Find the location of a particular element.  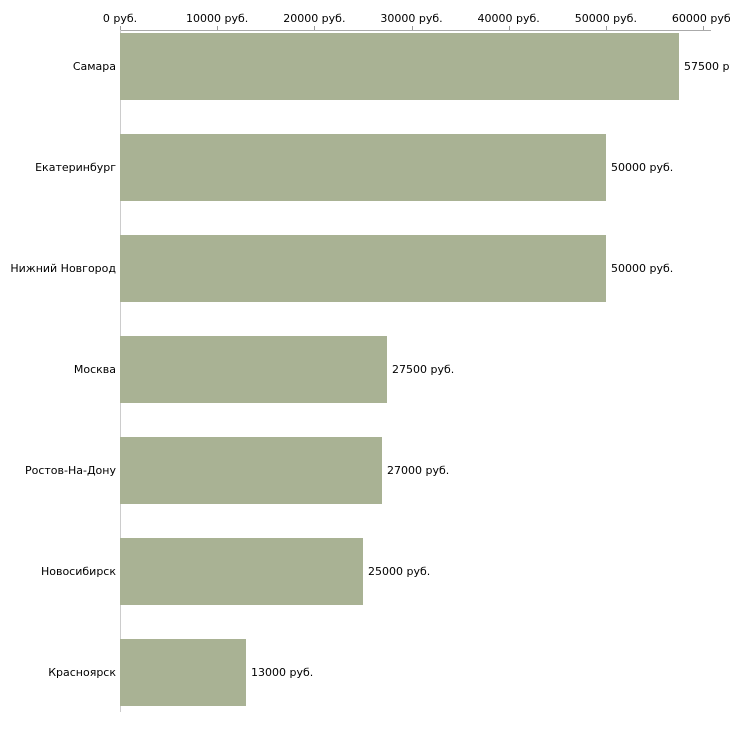

category-label: Самара is located at coordinates (94, 66).